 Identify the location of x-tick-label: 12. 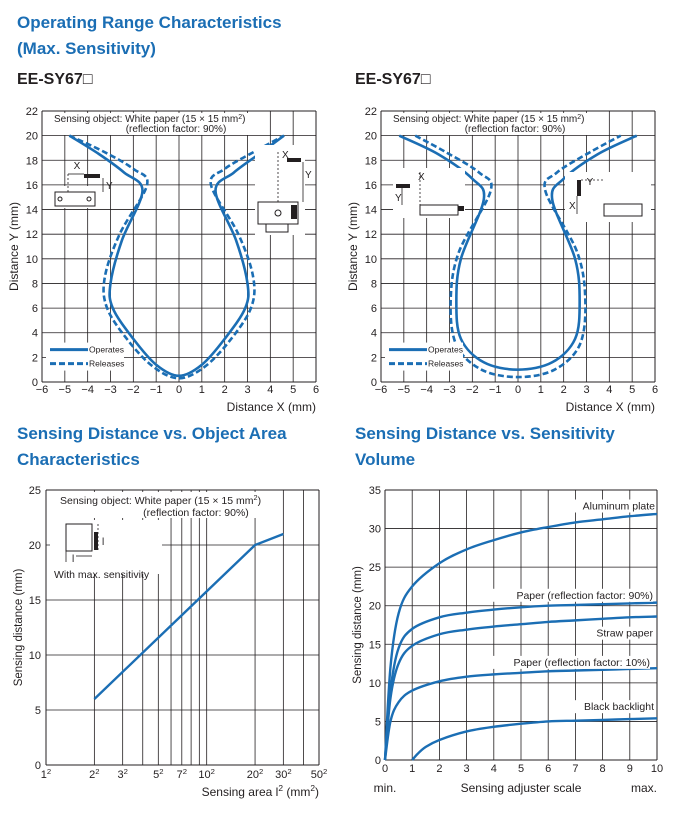
(46, 774).